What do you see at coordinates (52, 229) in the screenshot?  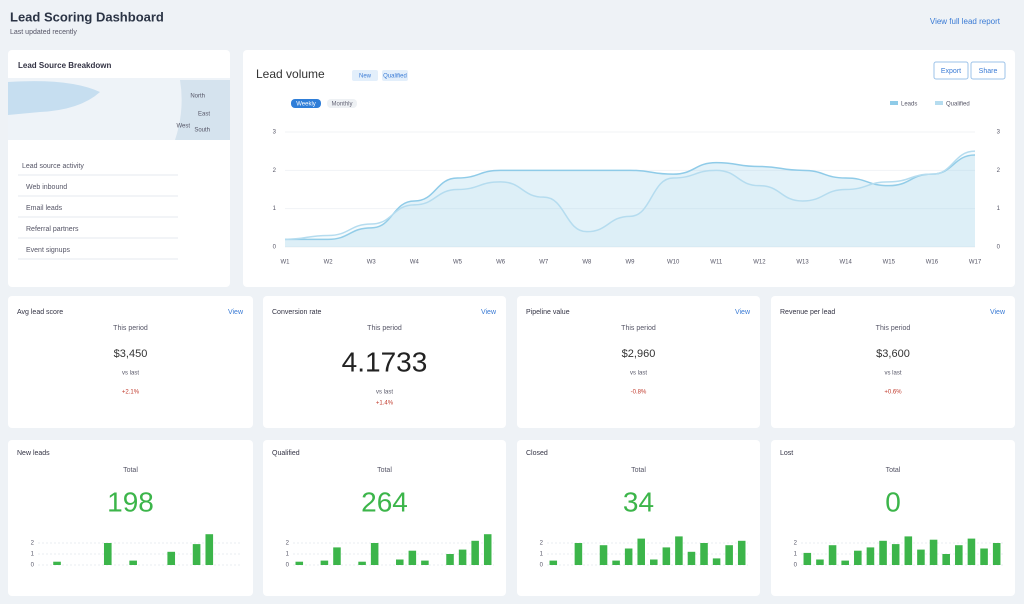 I see `sidebar-item: Referral partners` at bounding box center [52, 229].